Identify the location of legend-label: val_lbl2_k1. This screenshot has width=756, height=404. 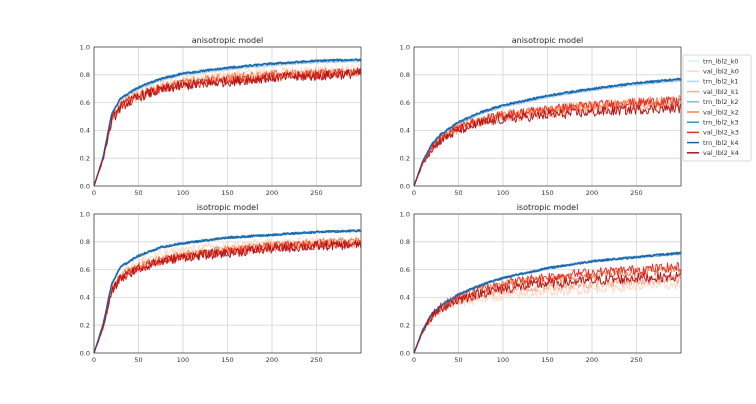
(721, 92).